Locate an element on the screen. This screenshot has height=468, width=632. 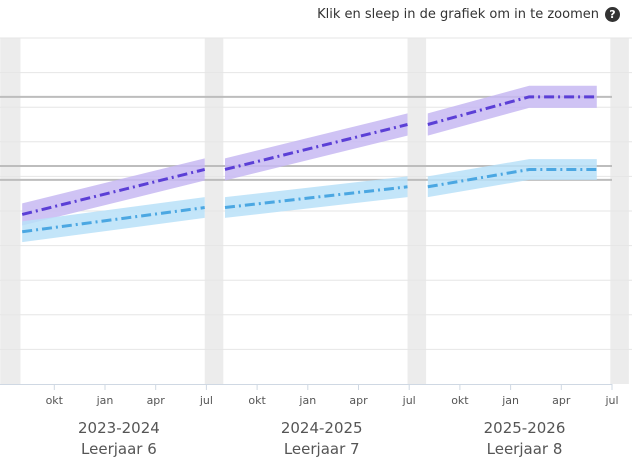
grade-label: Leerjaar 8 is located at coordinates (525, 449).